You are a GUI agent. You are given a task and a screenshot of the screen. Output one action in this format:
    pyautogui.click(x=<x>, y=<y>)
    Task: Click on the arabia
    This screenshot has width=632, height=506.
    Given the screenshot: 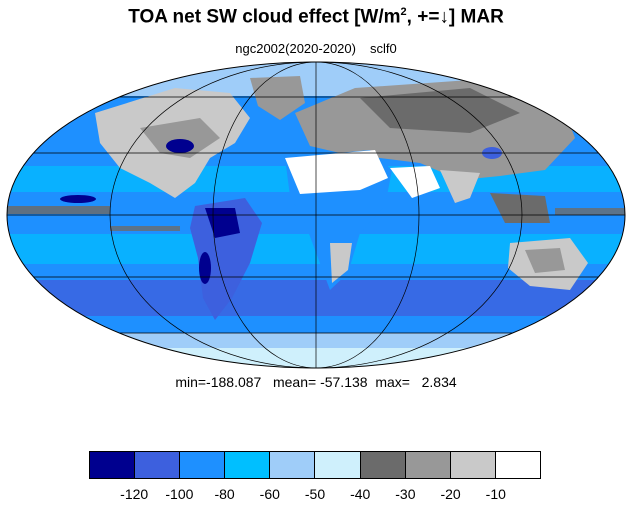 What is the action you would take?
    pyautogui.click(x=415, y=182)
    